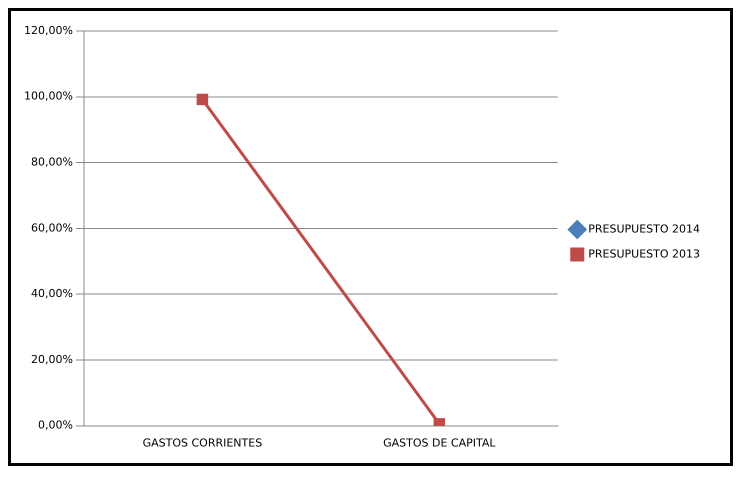 This screenshot has height=478, width=745. Describe the element at coordinates (439, 443) in the screenshot. I see `x-tick-label: GASTOS DE CAPITAL` at that location.